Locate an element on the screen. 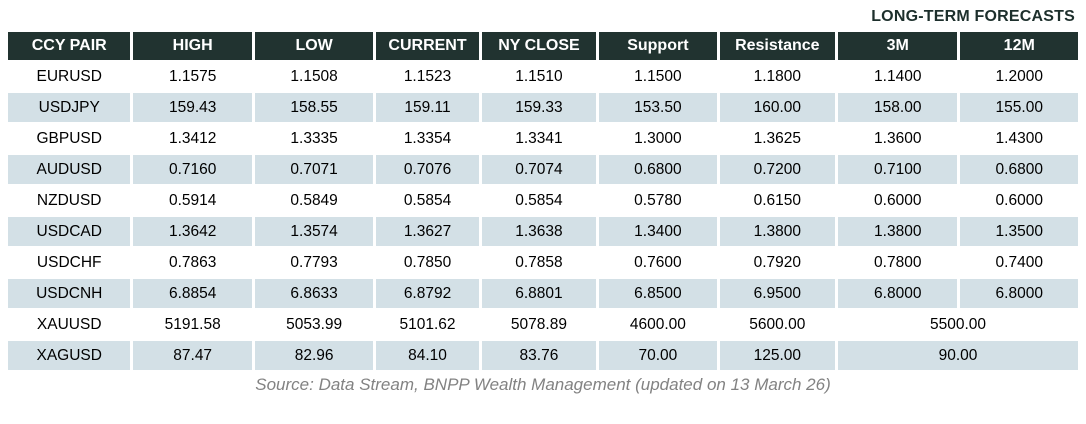 Image resolution: width=1086 pixels, height=424 pixels. cell-resistance: 1.3625 is located at coordinates (777, 138).